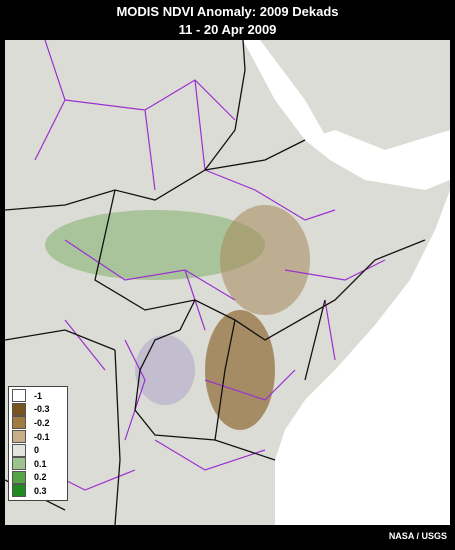 The height and width of the screenshot is (550, 455). I want to click on legend-label: 0.1, so click(40, 463).